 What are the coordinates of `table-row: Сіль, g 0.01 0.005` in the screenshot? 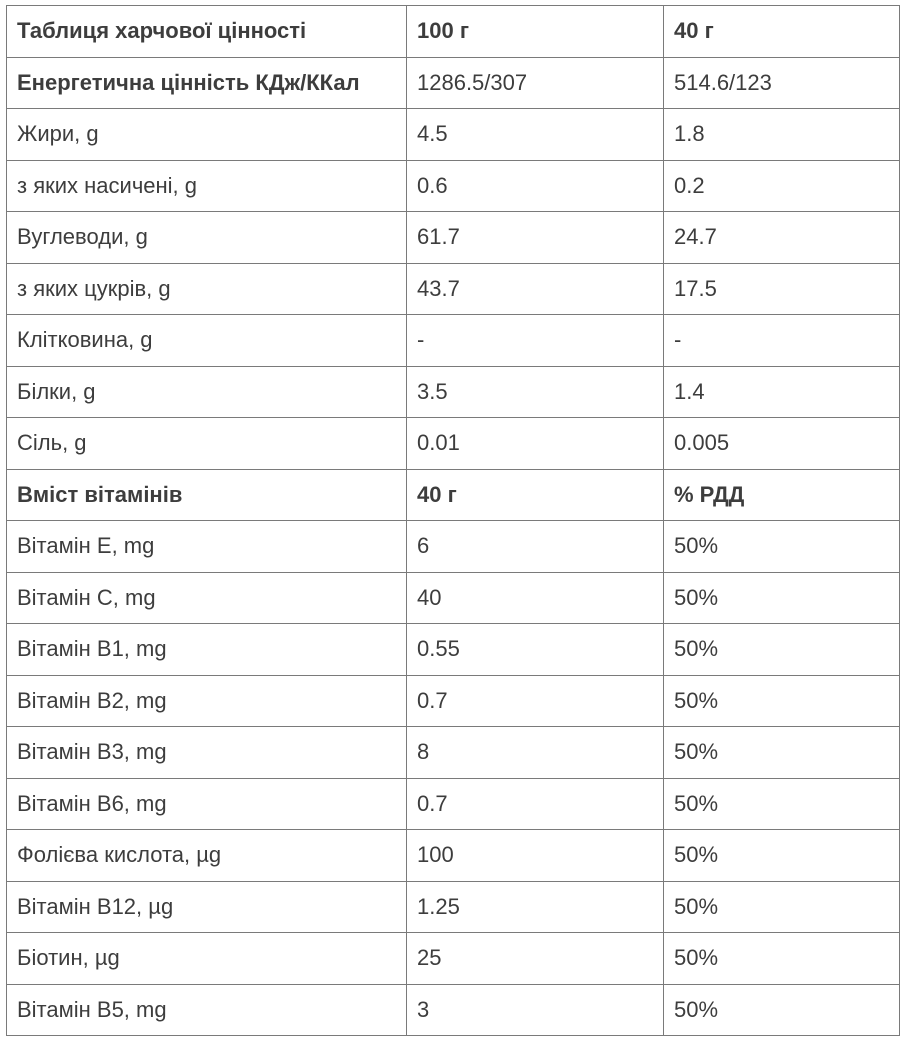 It's located at (453, 443).